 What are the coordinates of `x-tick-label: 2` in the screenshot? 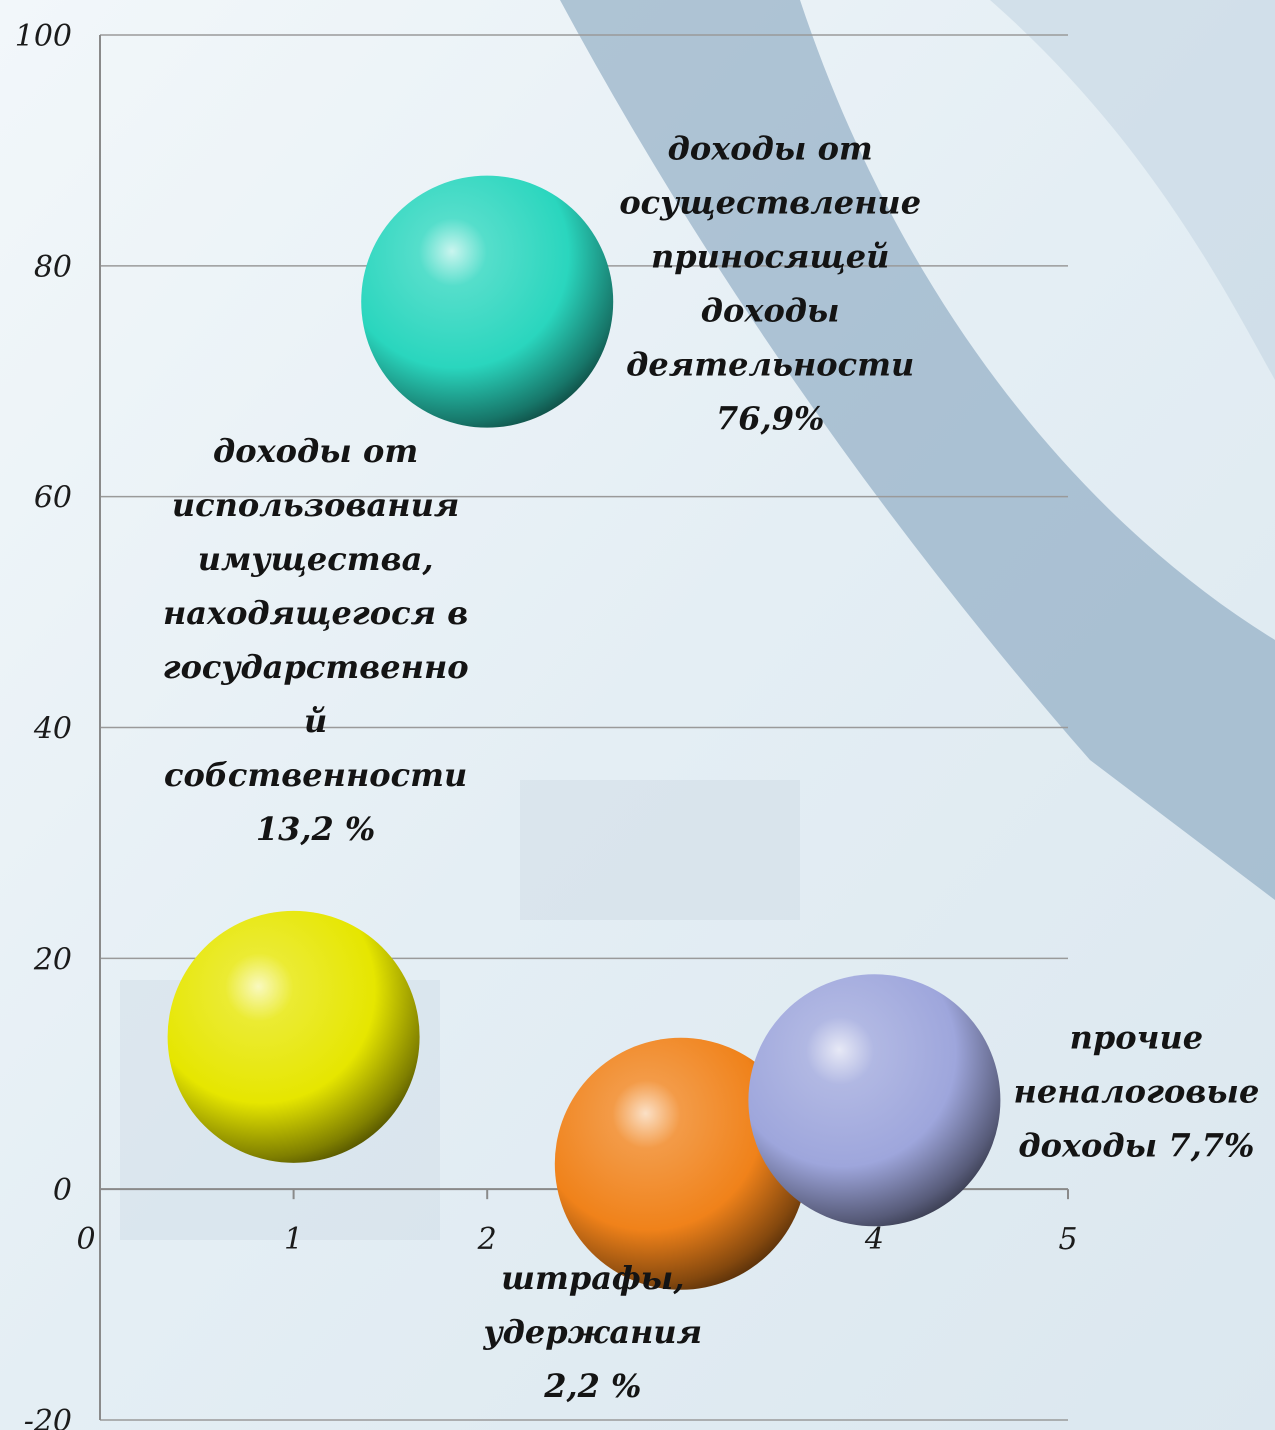 It's located at (487, 1239).